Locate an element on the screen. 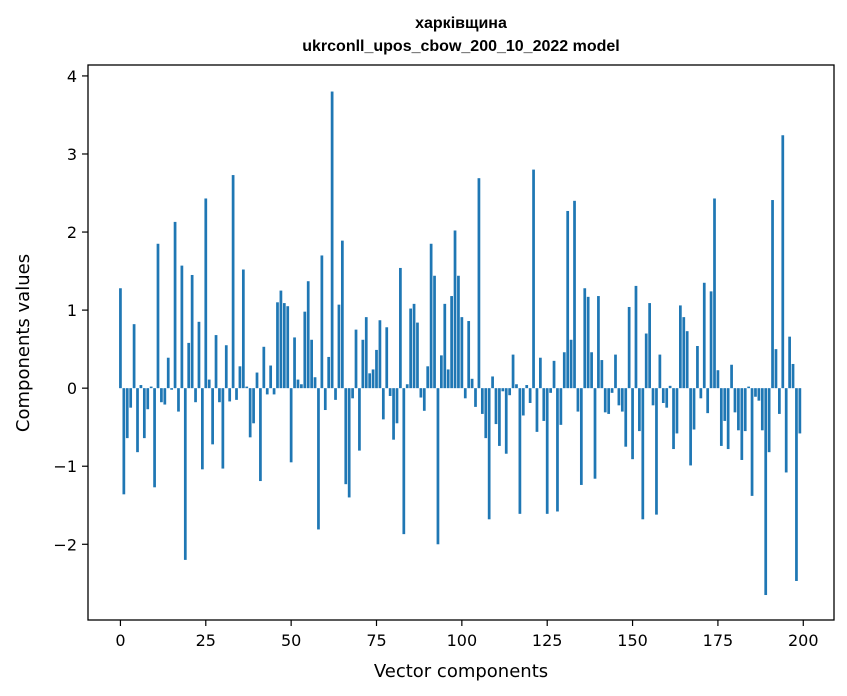  y-tick-label: 3 is located at coordinates (72, 154).